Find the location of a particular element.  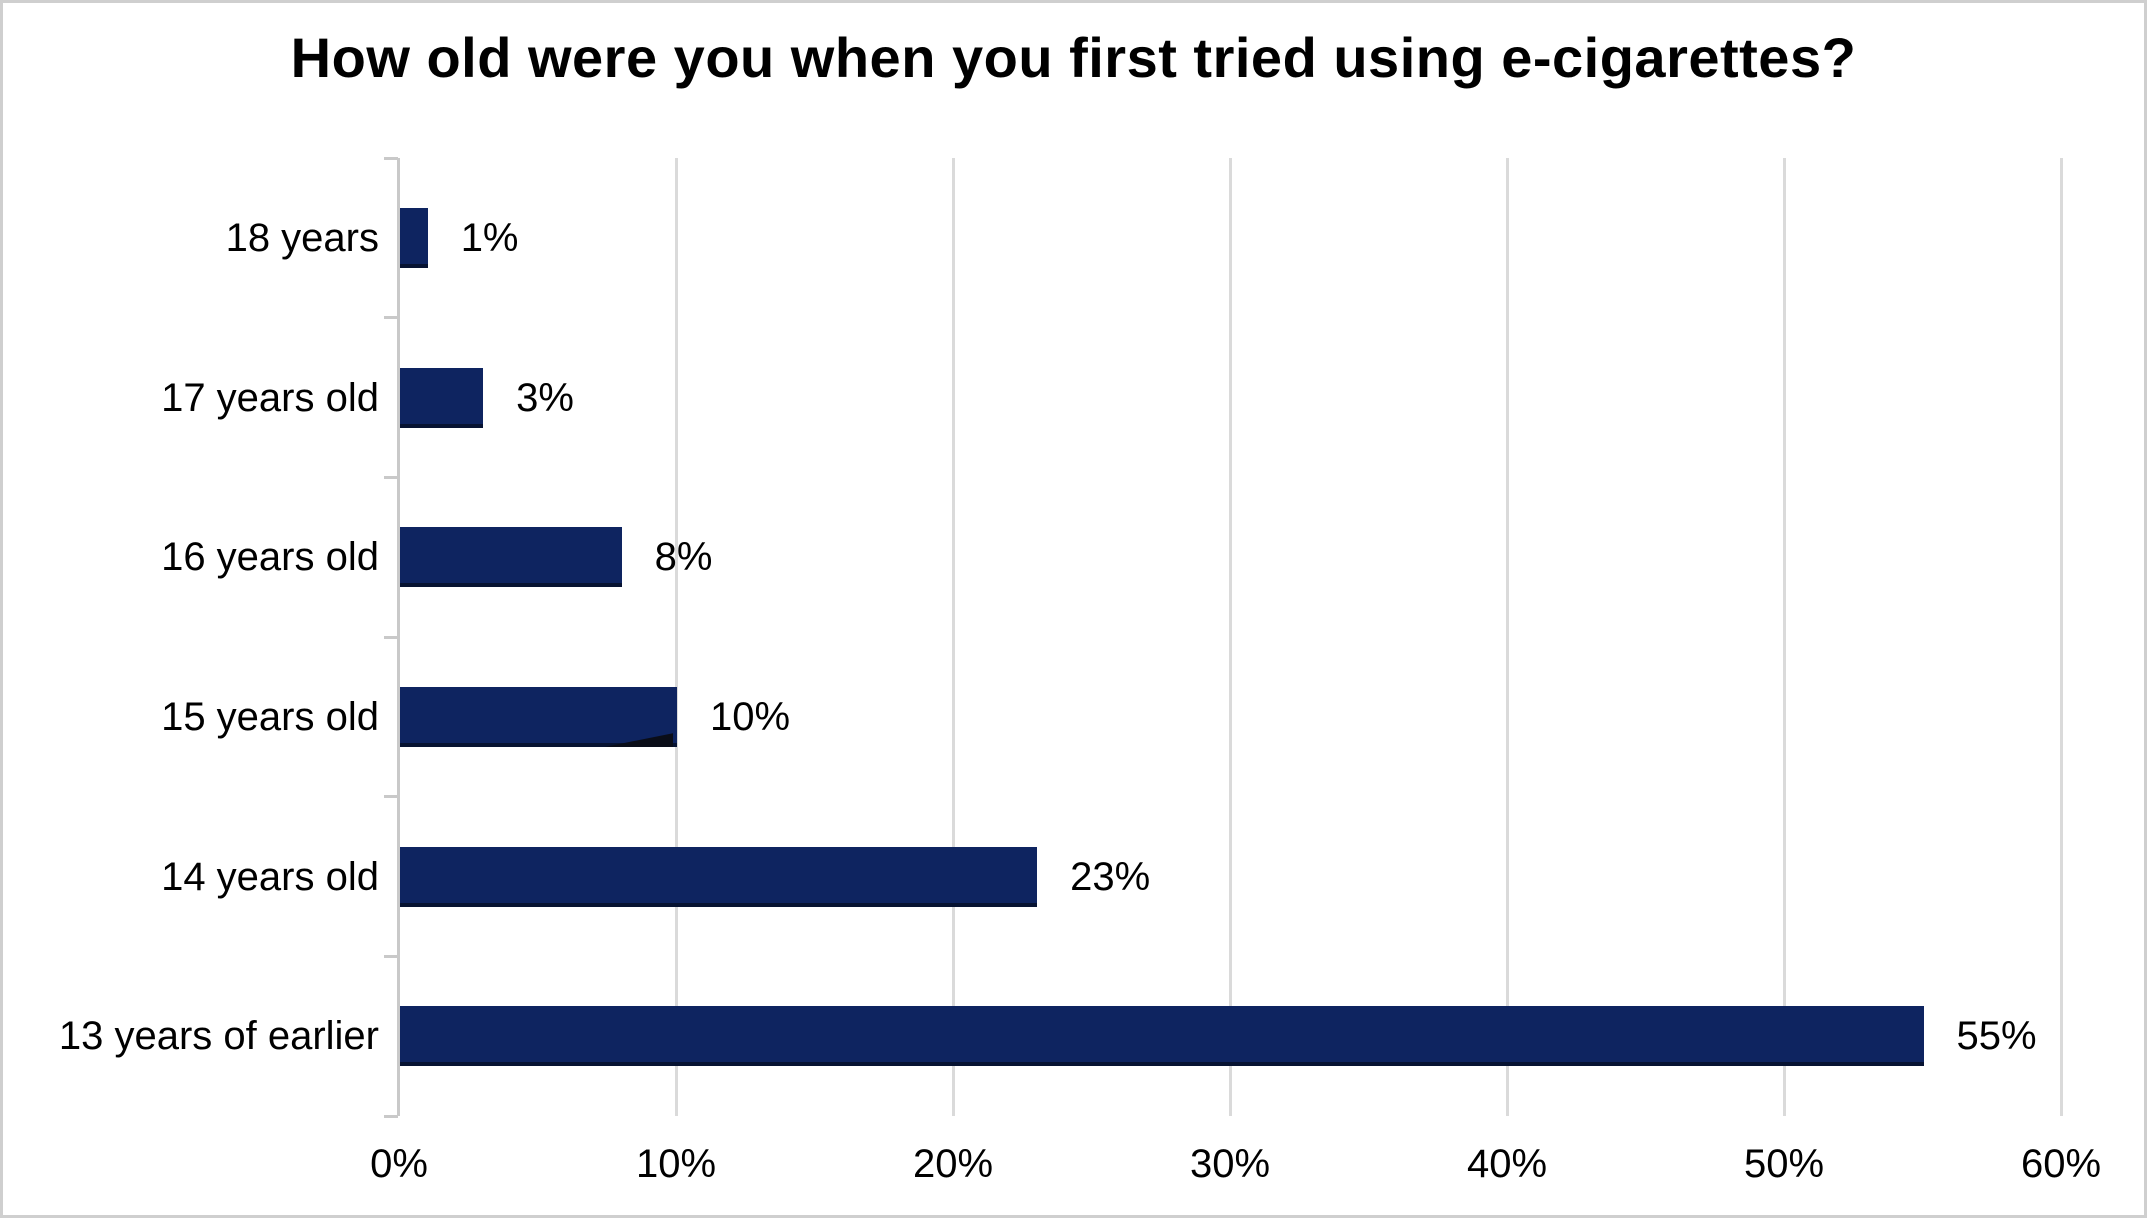

bar-value-label: 8% is located at coordinates (683, 557).